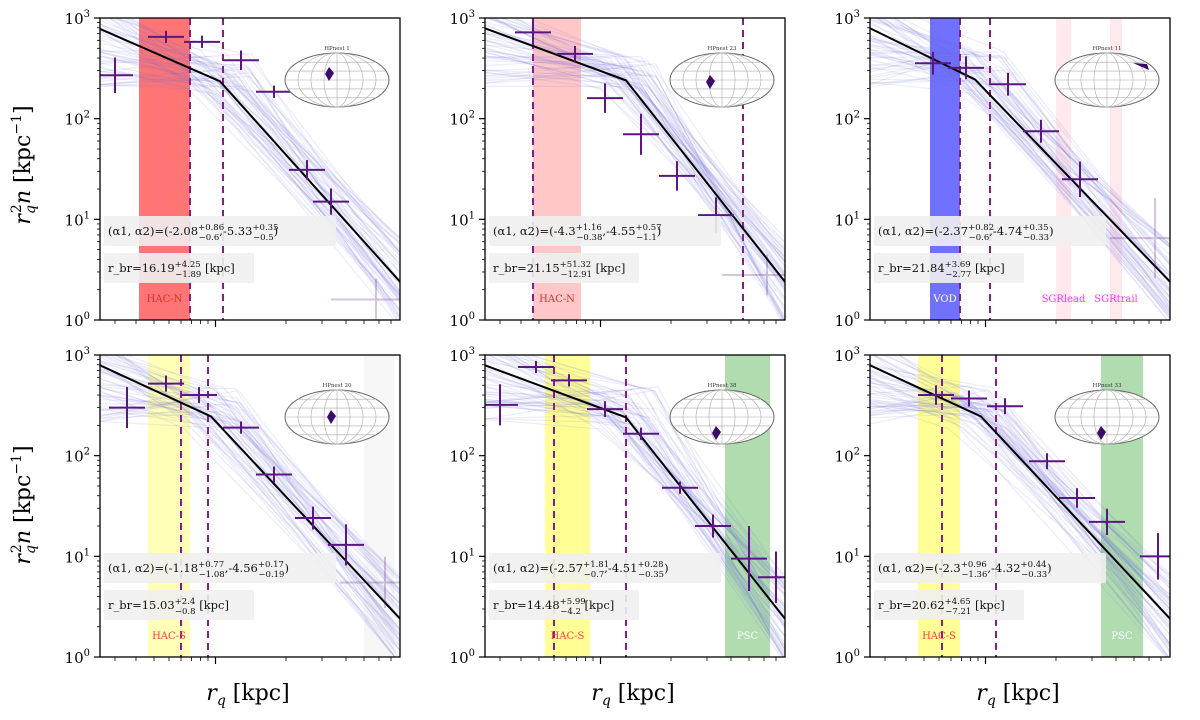 The width and height of the screenshot is (1200, 720). Describe the element at coordinates (24, 504) in the screenshot. I see `y-axis-label-bottom: rq2n [kpc−1]` at that location.